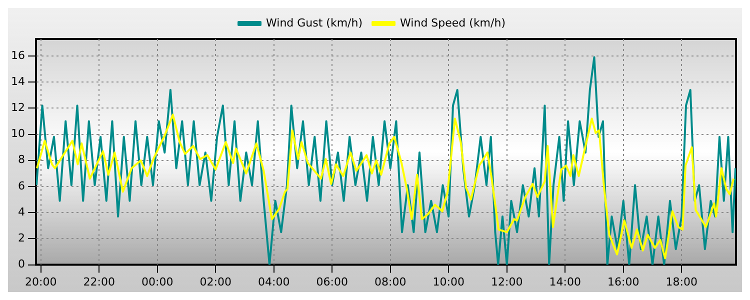 This screenshot has height=300, width=750. Describe the element at coordinates (99, 281) in the screenshot. I see `x-tick-label: 22:00` at that location.